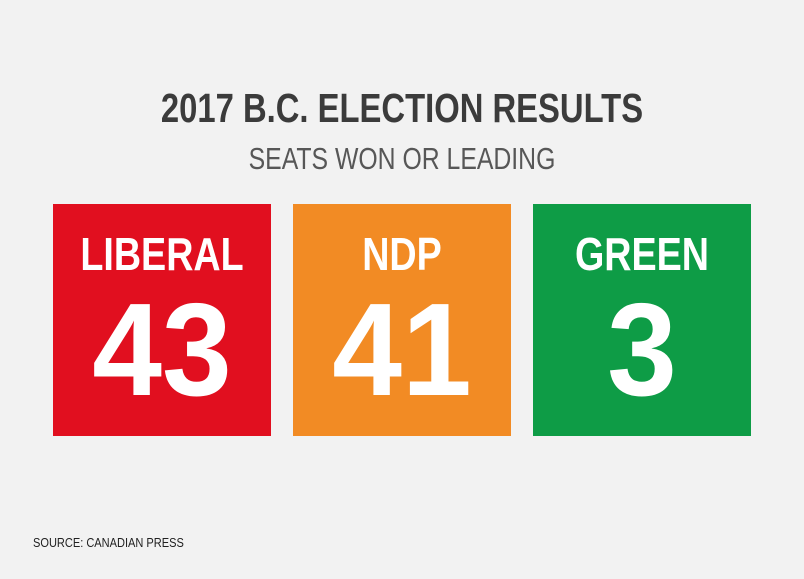 This screenshot has height=579, width=804. I want to click on seat-count: 3, so click(642, 350).